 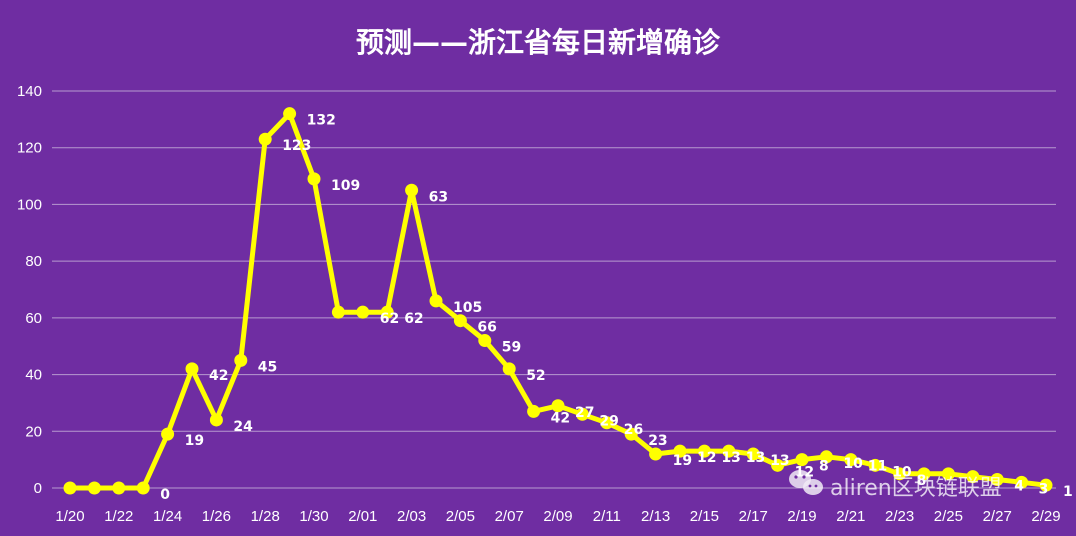 I want to click on y-axis: 0 20 40 60 80 100 120 140, so click(x=29, y=290).